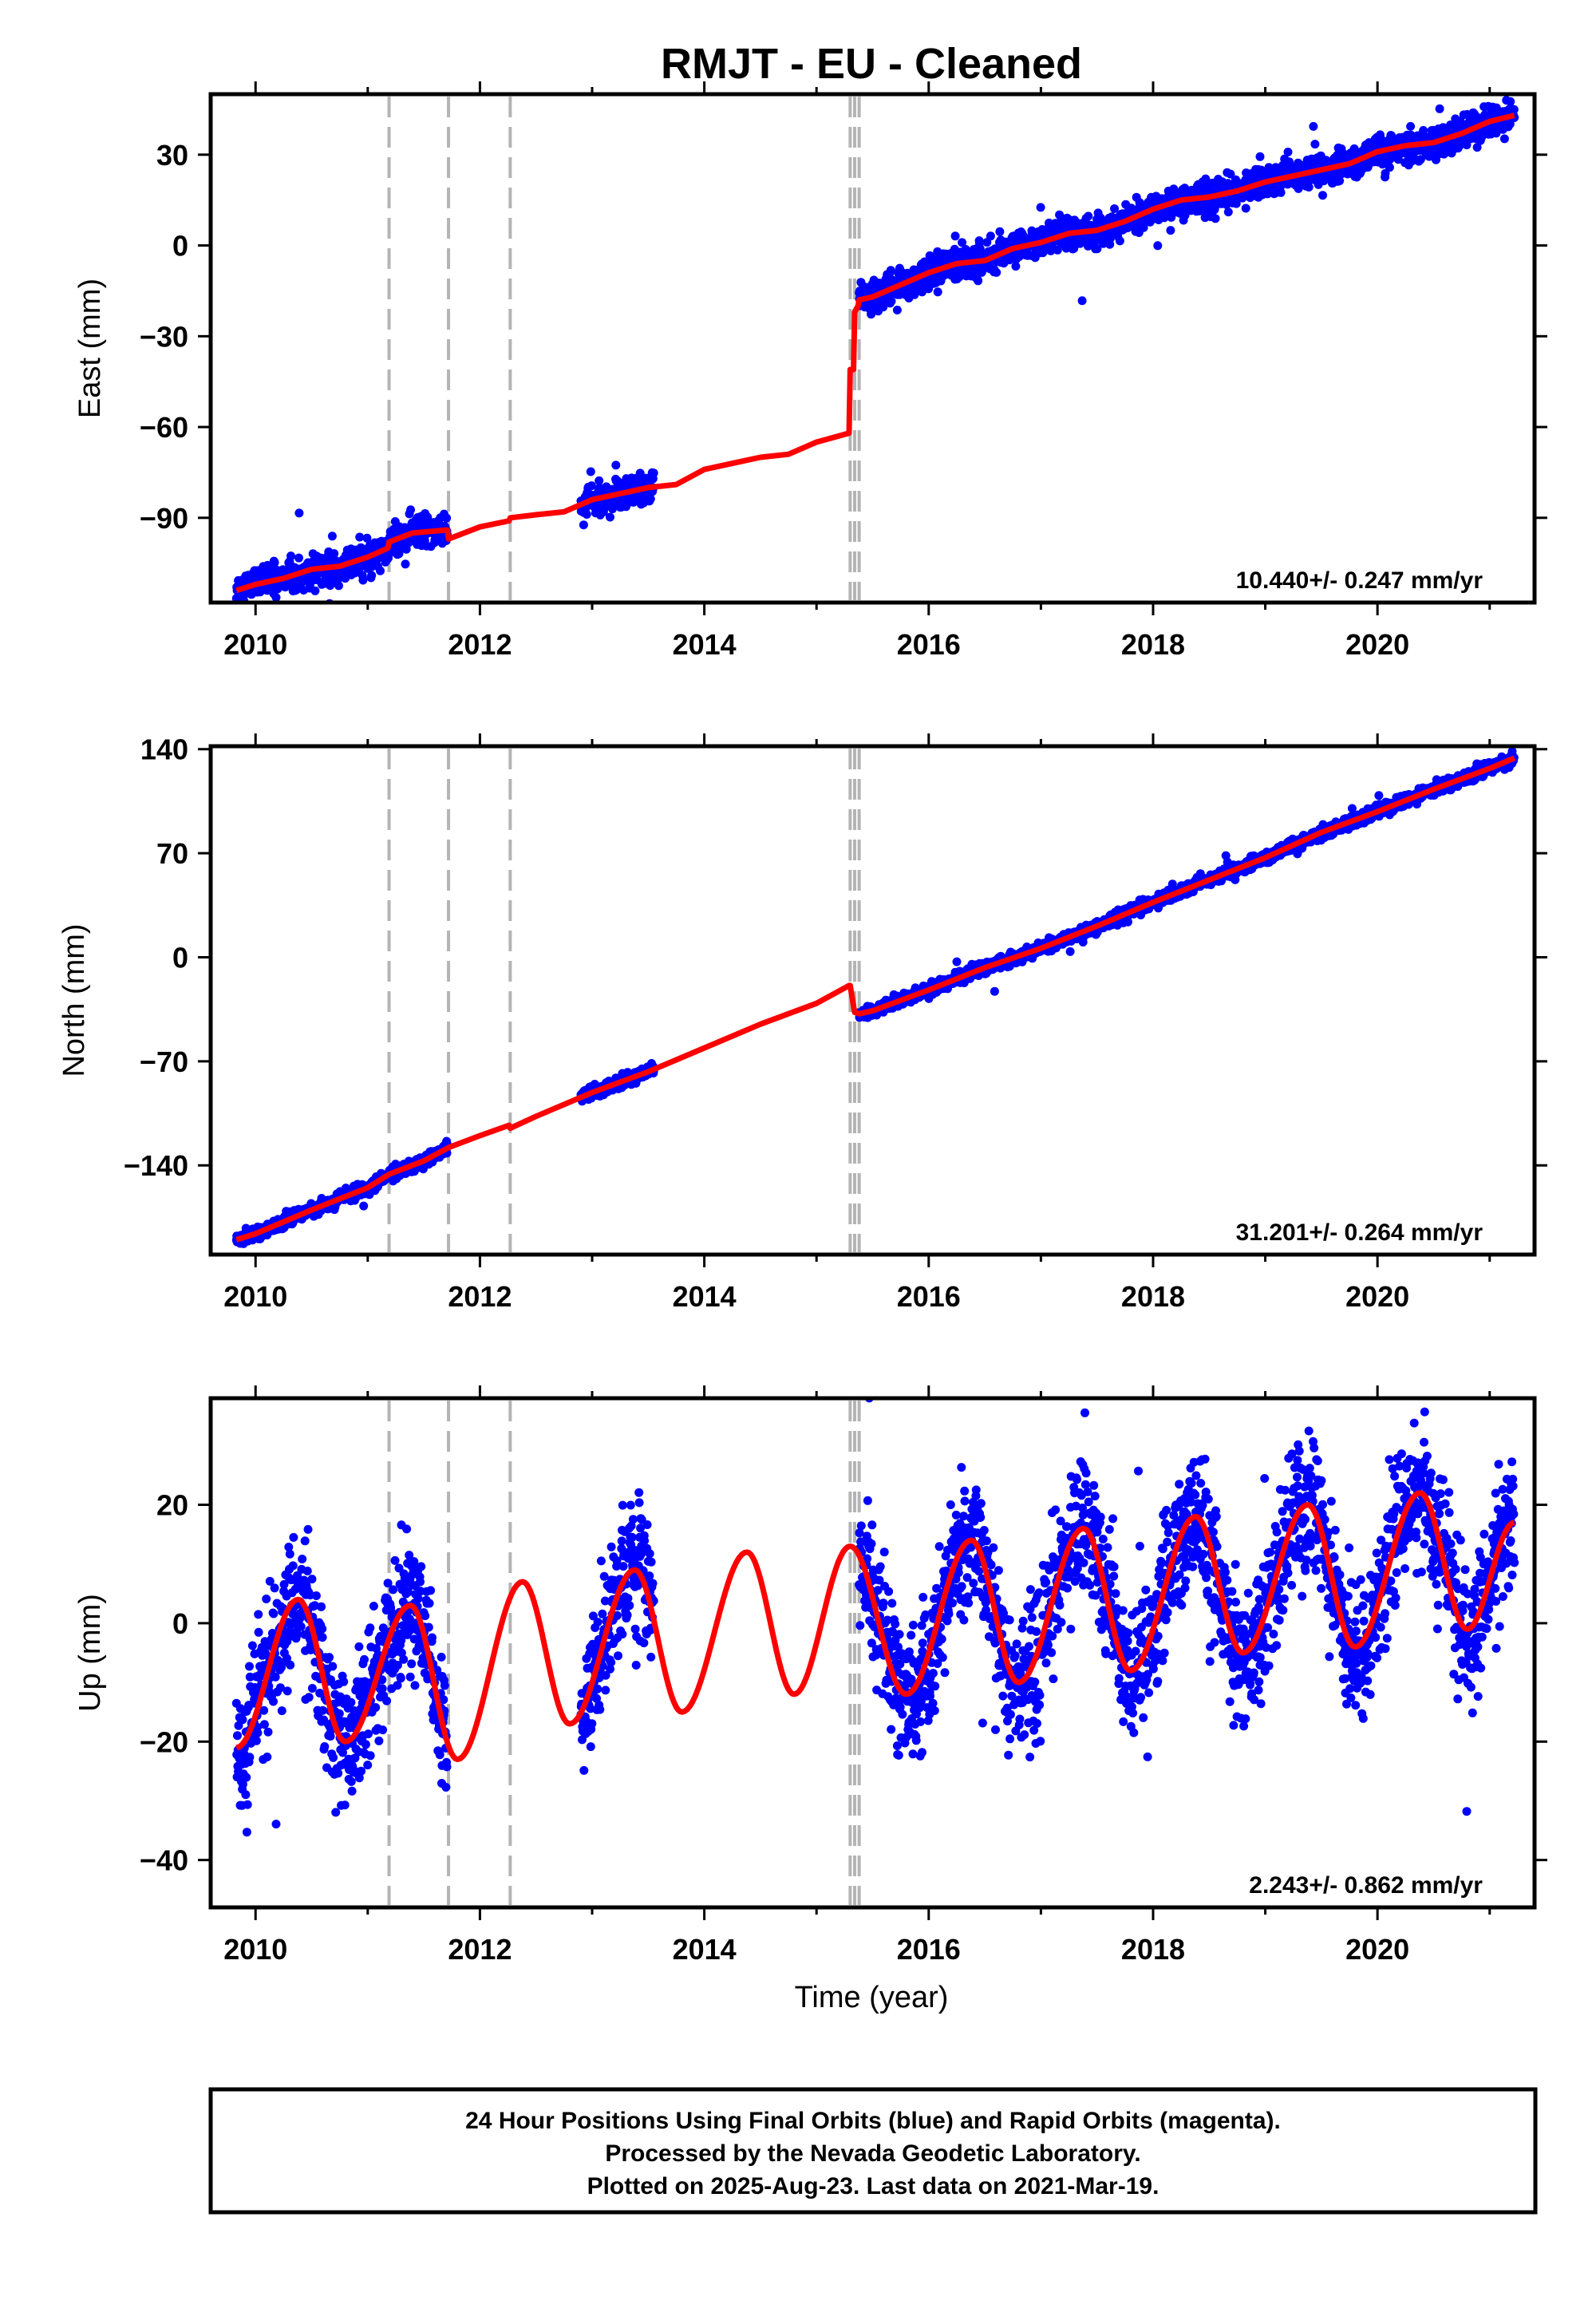 The image size is (1596, 2316). I want to click on x-tick-label: 2012, so click(480, 644).